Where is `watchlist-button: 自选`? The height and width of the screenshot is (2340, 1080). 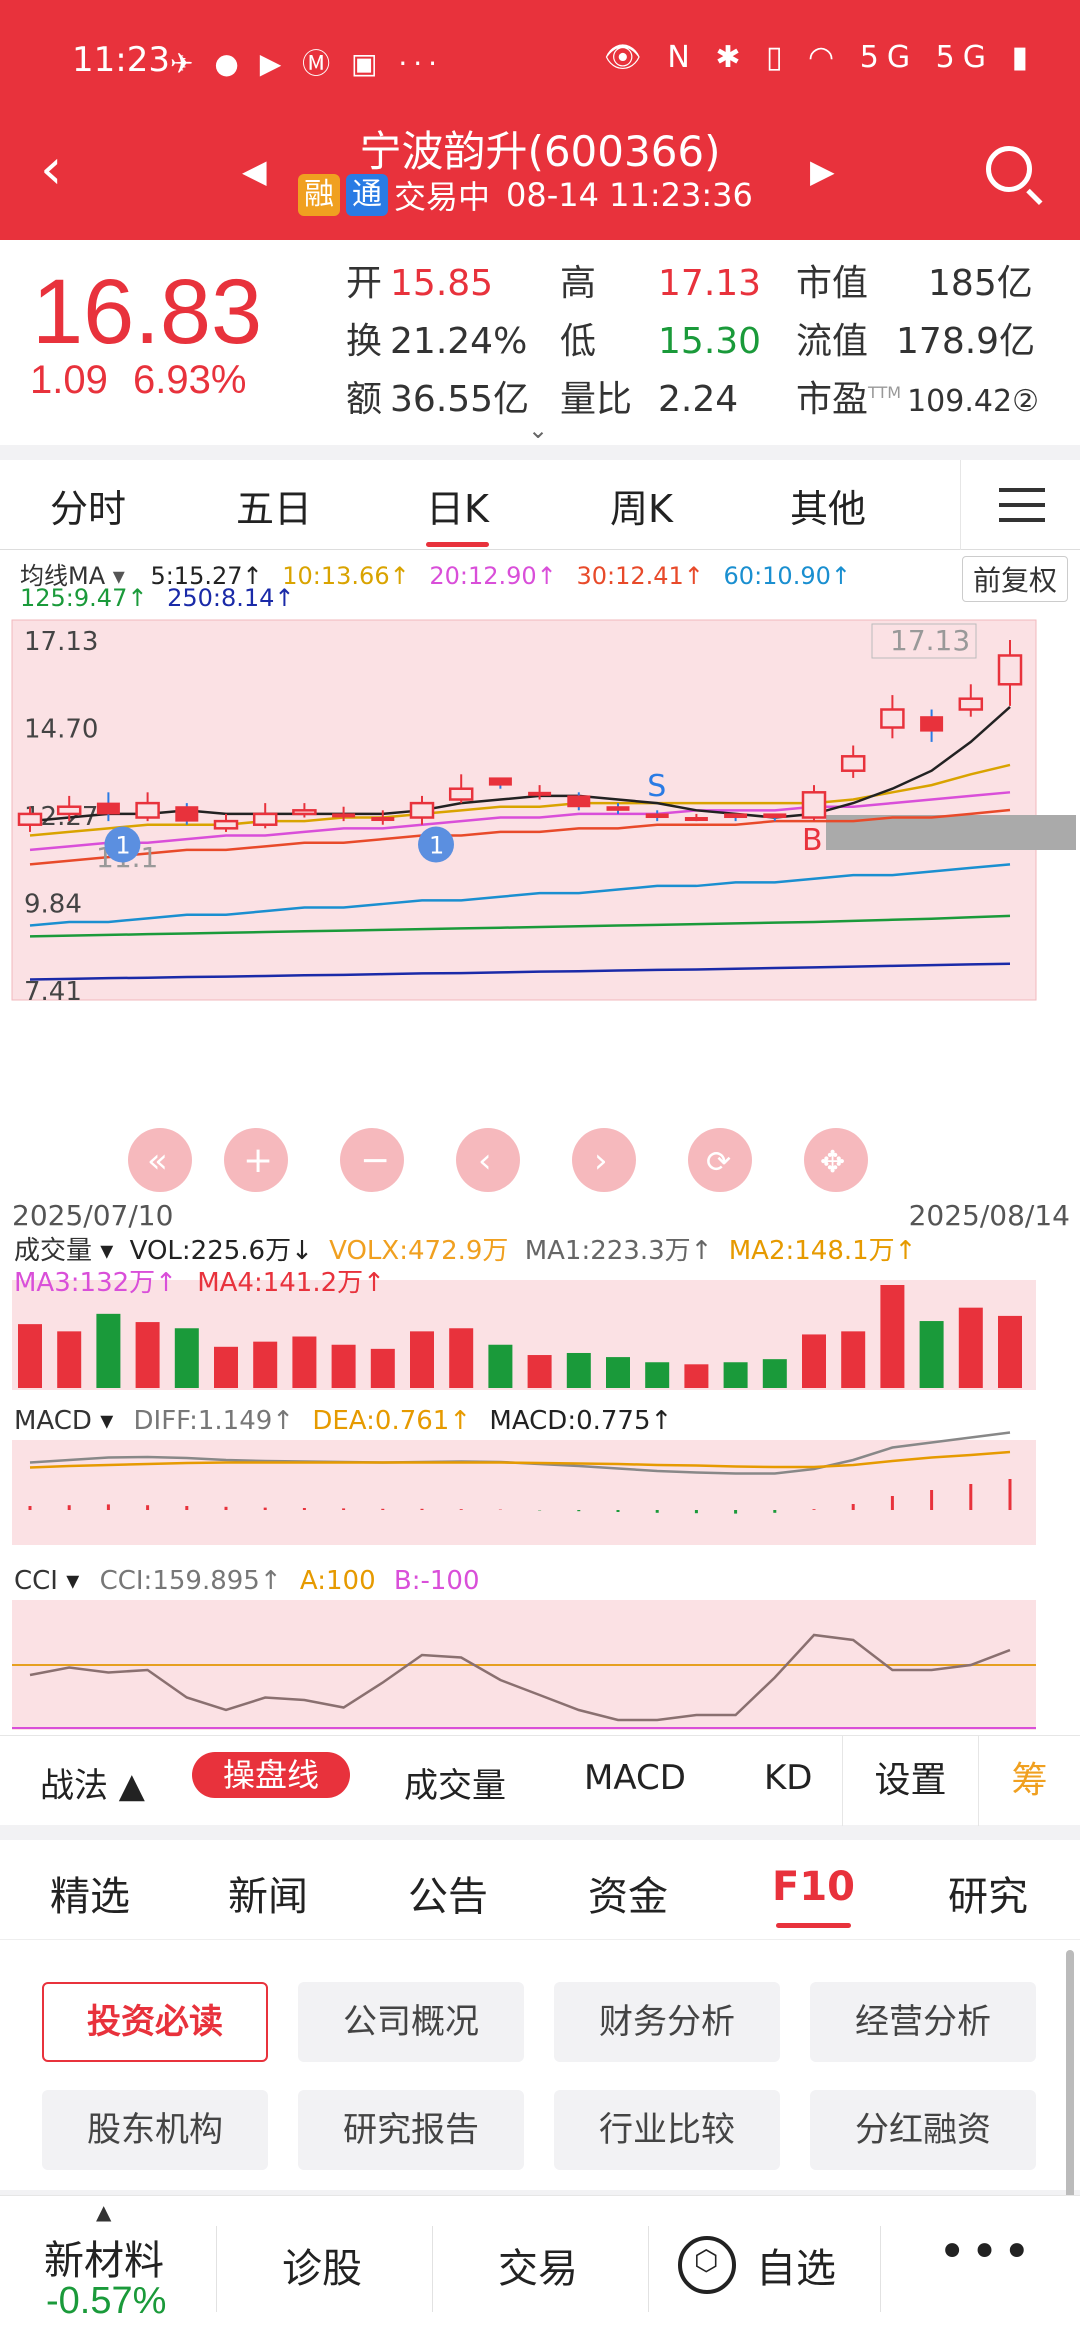
watchlist-button: 自选 is located at coordinates (796, 2269).